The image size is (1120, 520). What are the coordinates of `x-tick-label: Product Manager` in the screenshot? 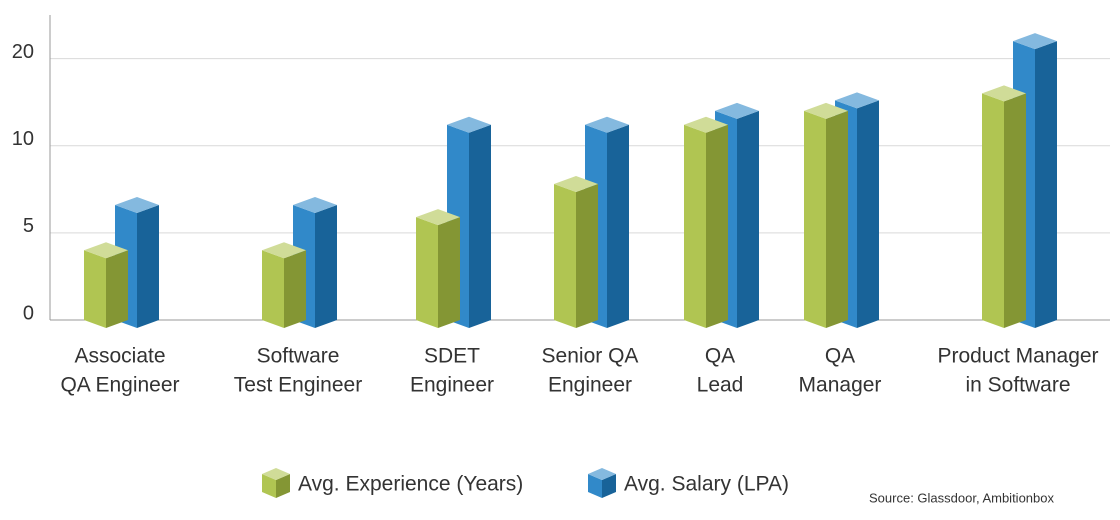 It's located at (1017, 356).